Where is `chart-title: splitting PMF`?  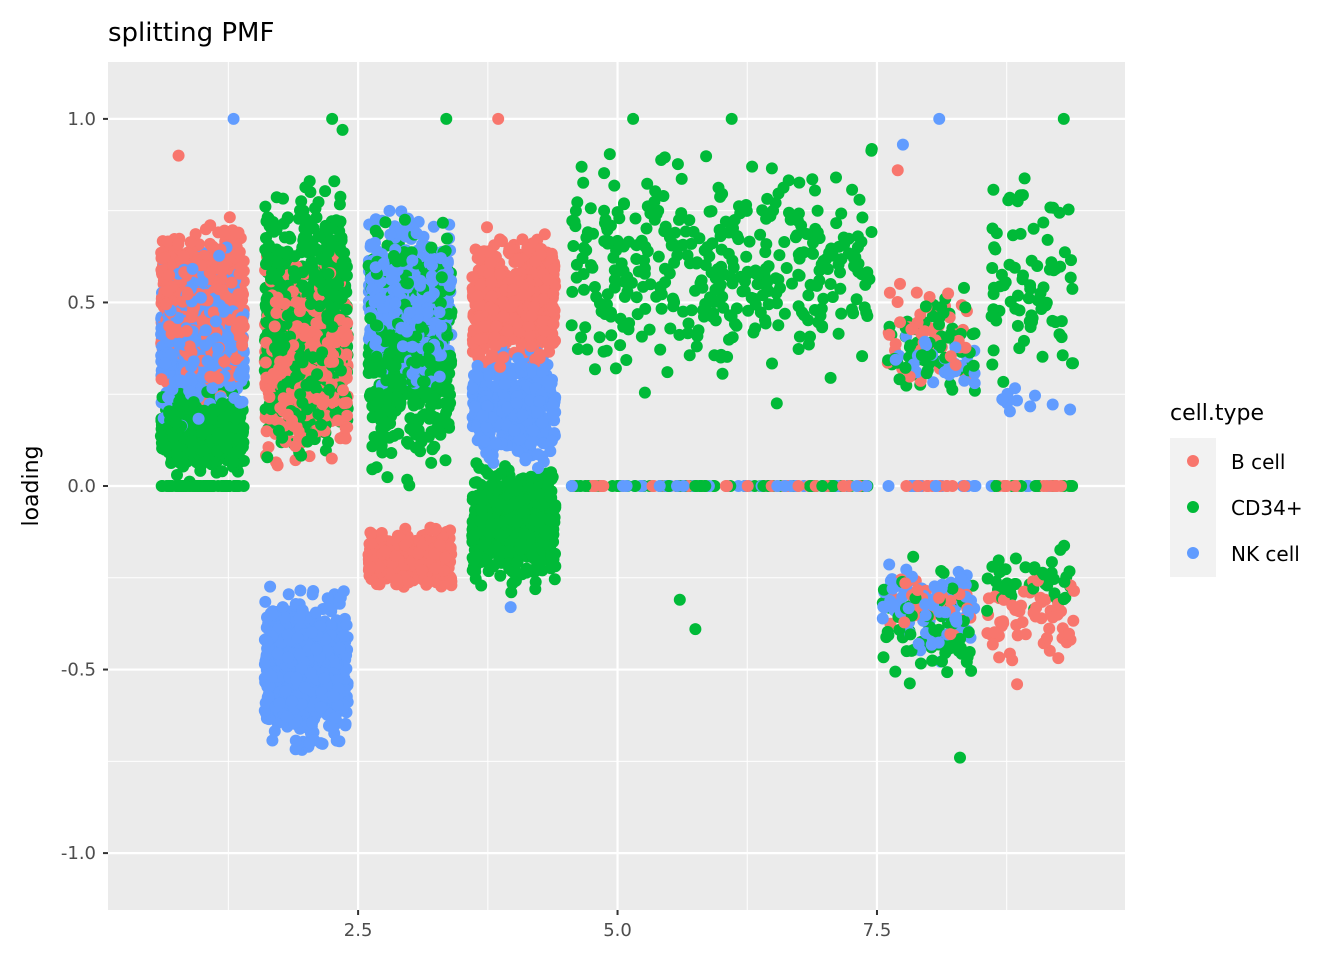
chart-title: splitting PMF is located at coordinates (191, 33).